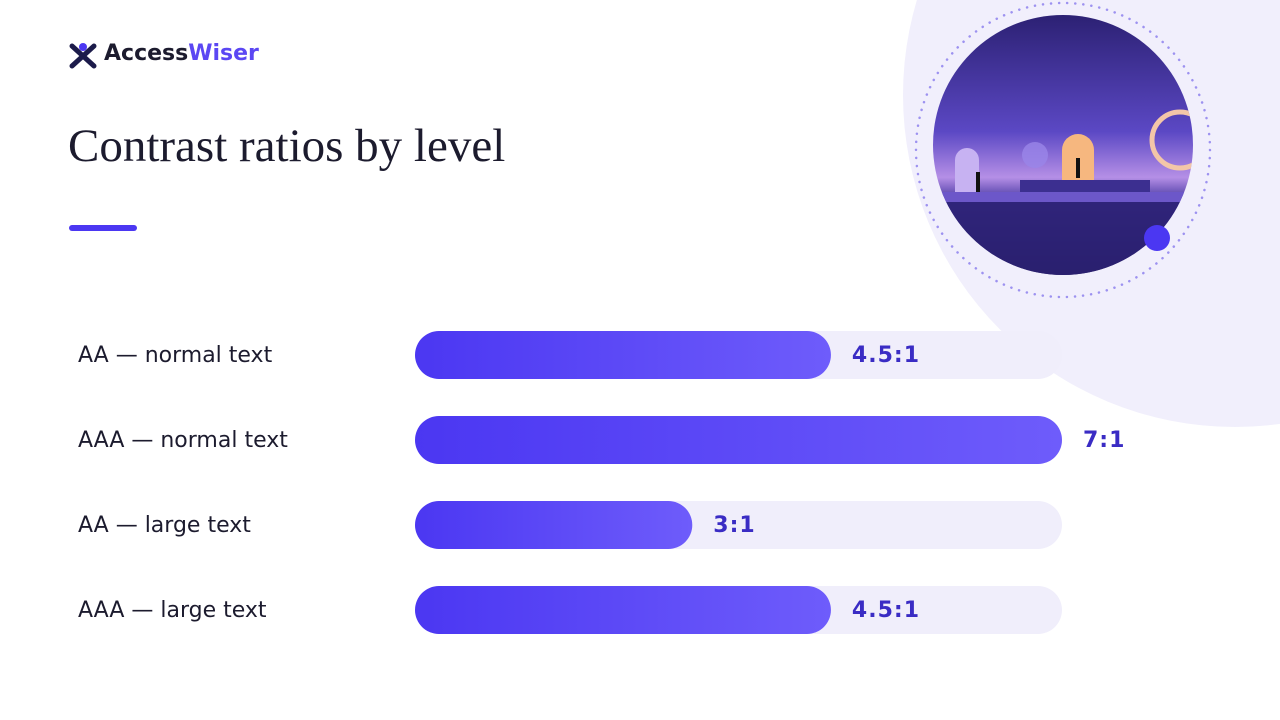 This screenshot has height=720, width=1280. Describe the element at coordinates (83, 56) in the screenshot. I see `logo` at that location.